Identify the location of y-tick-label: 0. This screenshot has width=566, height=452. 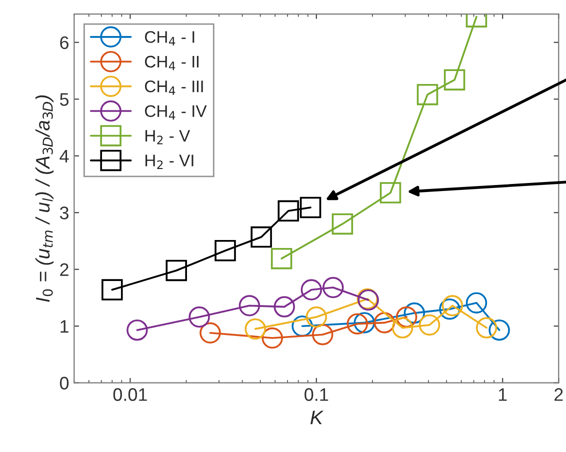
(64, 383).